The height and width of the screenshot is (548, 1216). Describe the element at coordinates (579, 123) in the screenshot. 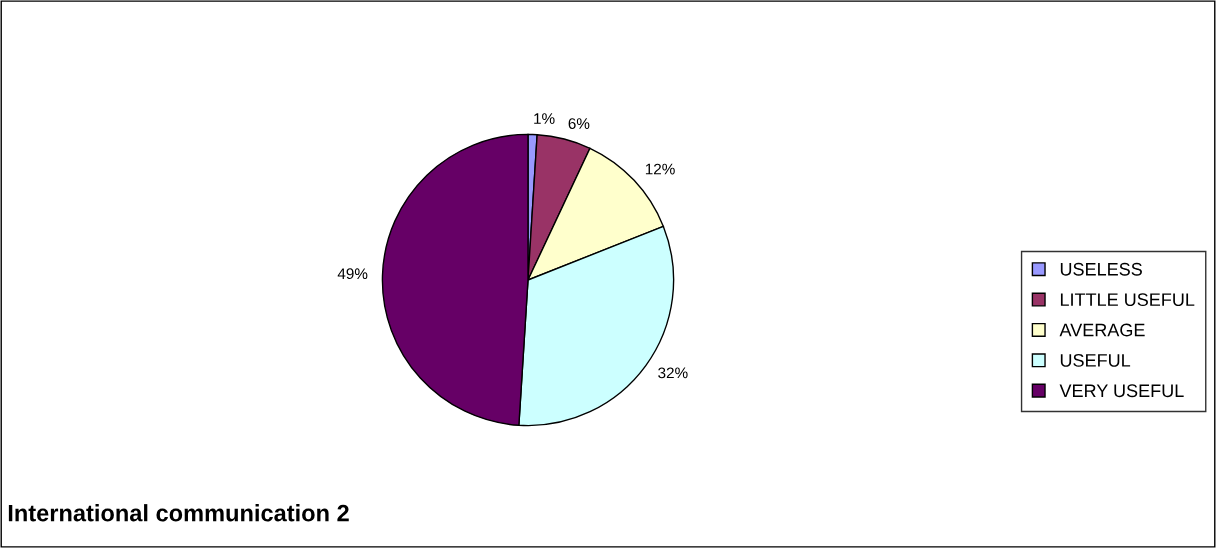

I see `data-label: 6%` at that location.